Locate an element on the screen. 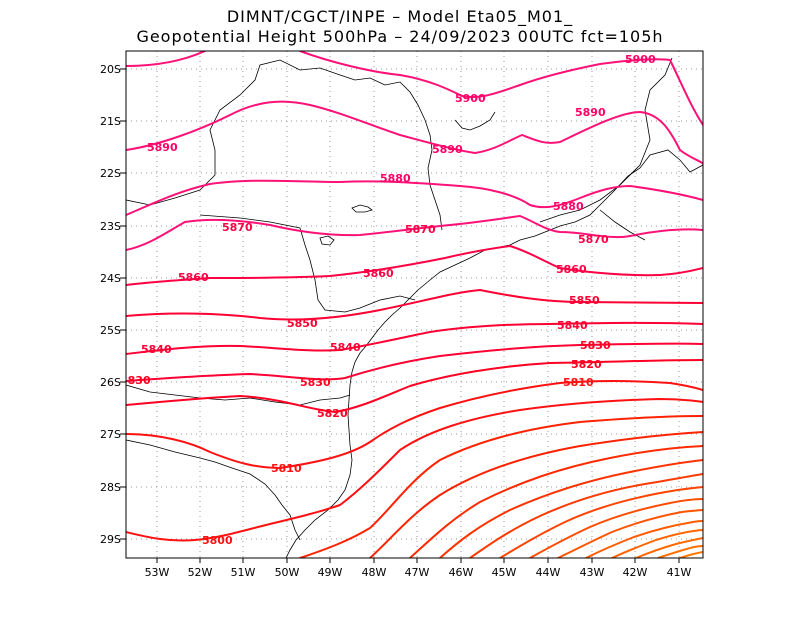  contour-label: 5800 is located at coordinates (217, 540).